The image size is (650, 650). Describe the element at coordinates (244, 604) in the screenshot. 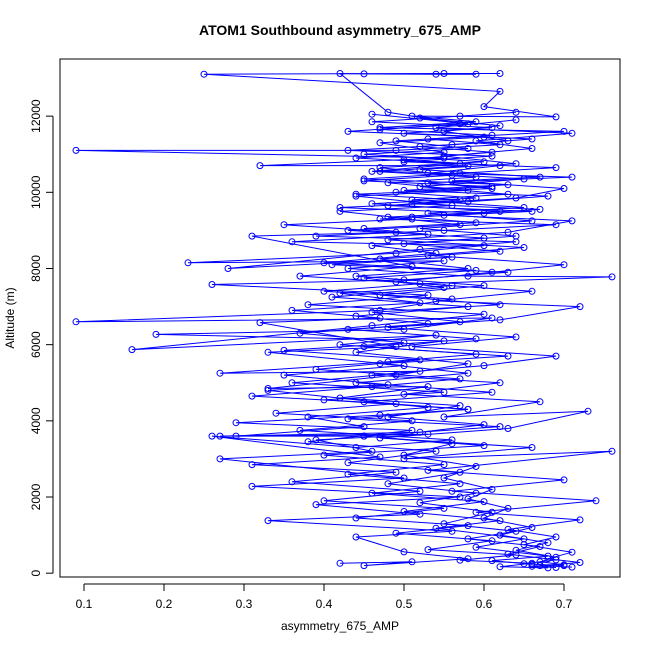

I see `x-tick-label: 0.3` at that location.